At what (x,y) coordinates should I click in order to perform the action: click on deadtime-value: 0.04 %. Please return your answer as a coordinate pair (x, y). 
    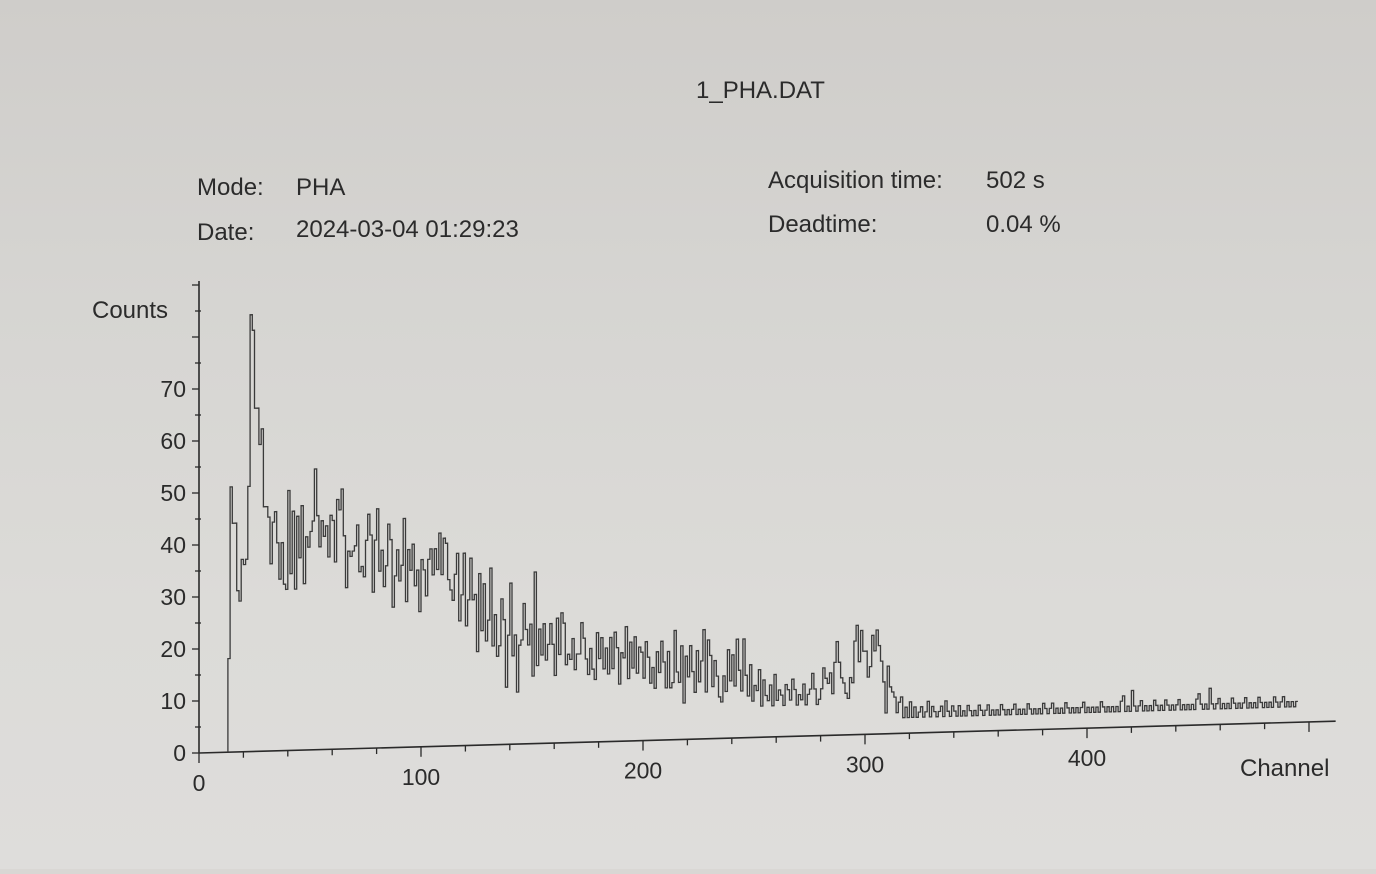
    Looking at the image, I should click on (1023, 224).